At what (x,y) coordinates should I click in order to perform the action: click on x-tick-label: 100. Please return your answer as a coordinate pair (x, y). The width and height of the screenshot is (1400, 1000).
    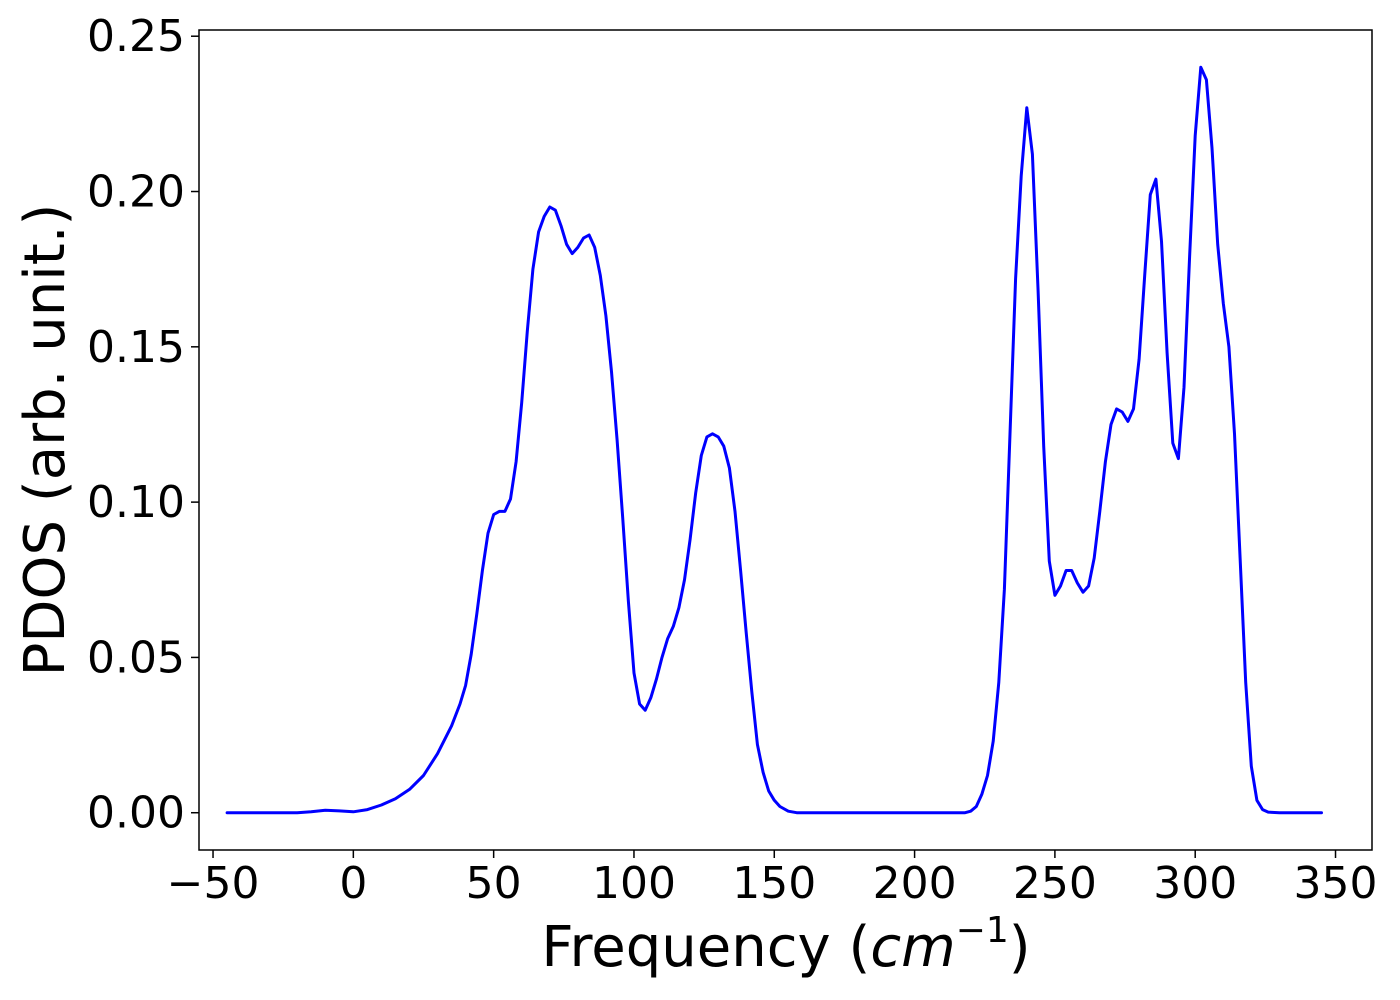
    Looking at the image, I should click on (634, 883).